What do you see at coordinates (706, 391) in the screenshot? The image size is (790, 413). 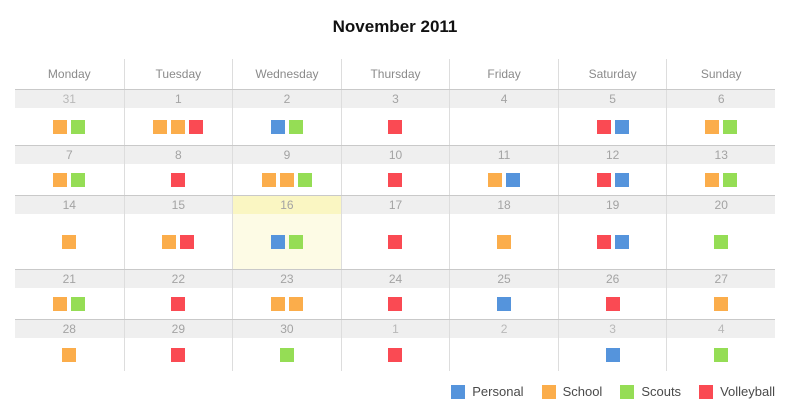 I see `volleyball-legend-swatch-icon` at bounding box center [706, 391].